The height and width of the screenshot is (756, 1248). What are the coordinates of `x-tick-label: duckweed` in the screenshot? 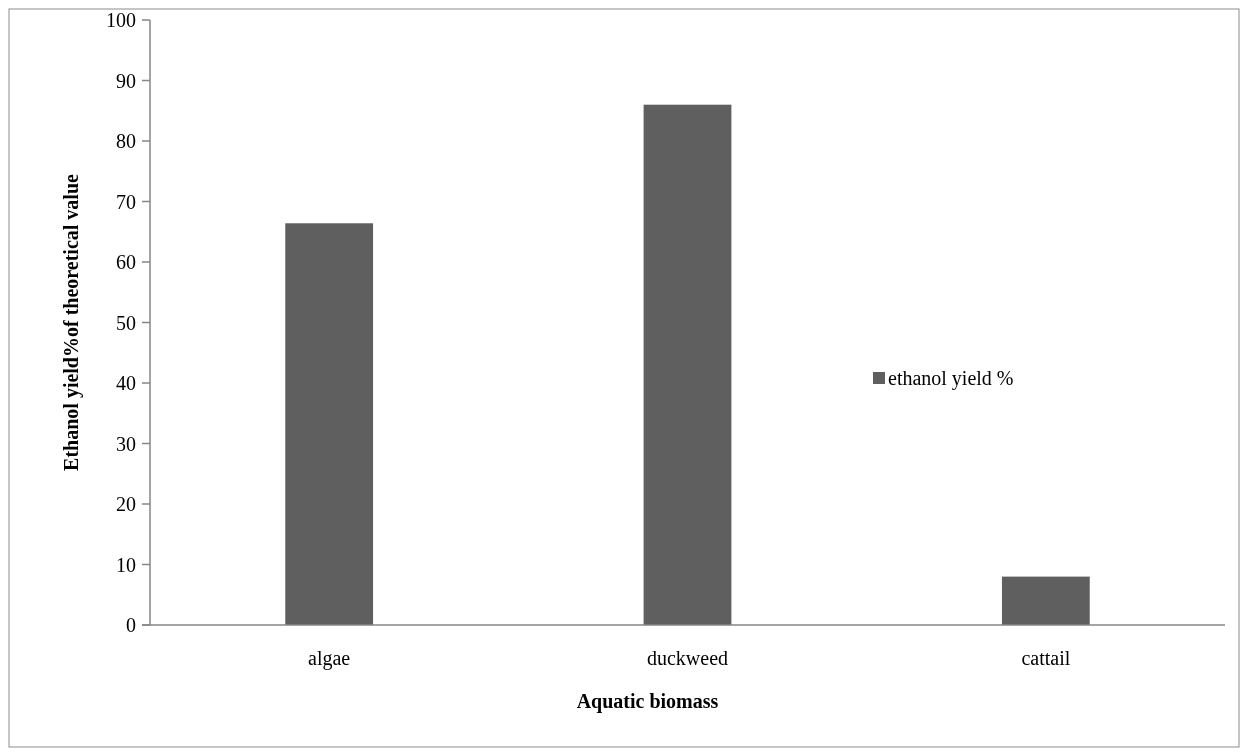 It's located at (687, 658).